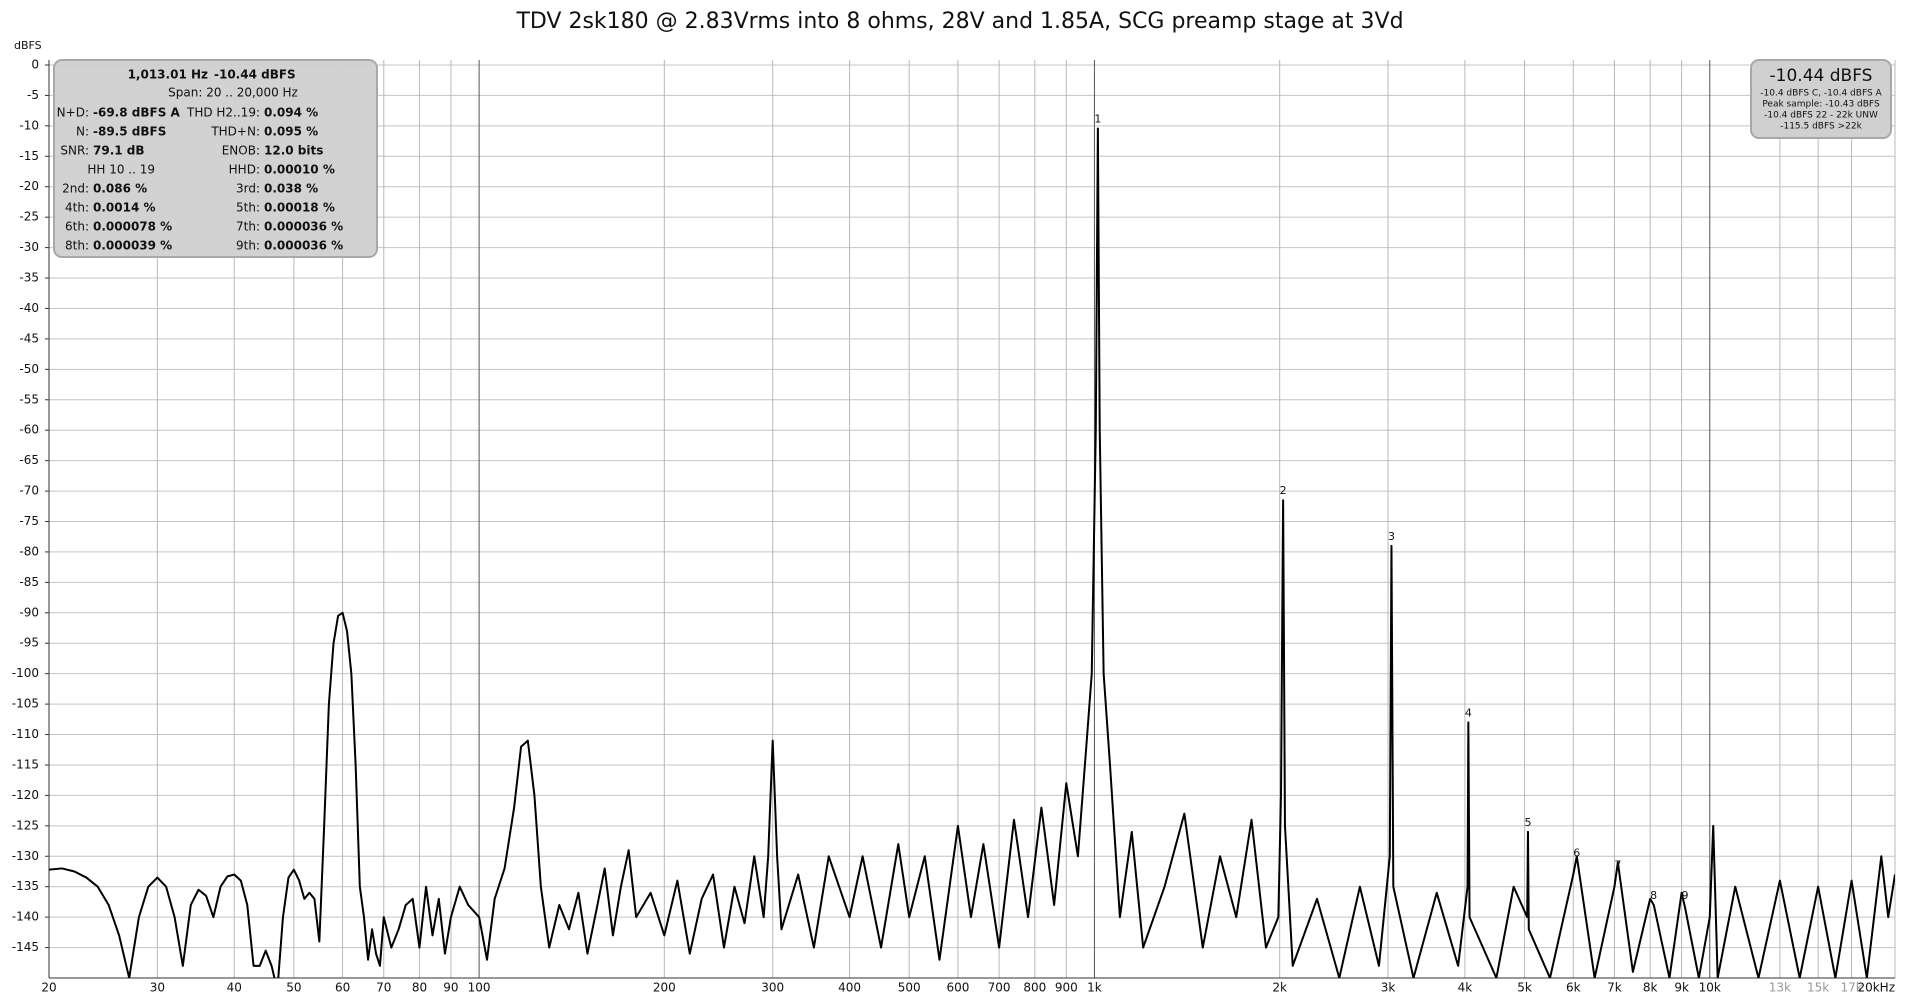 This screenshot has height=996, width=1920. I want to click on y-tick-label: -45, so click(29, 338).